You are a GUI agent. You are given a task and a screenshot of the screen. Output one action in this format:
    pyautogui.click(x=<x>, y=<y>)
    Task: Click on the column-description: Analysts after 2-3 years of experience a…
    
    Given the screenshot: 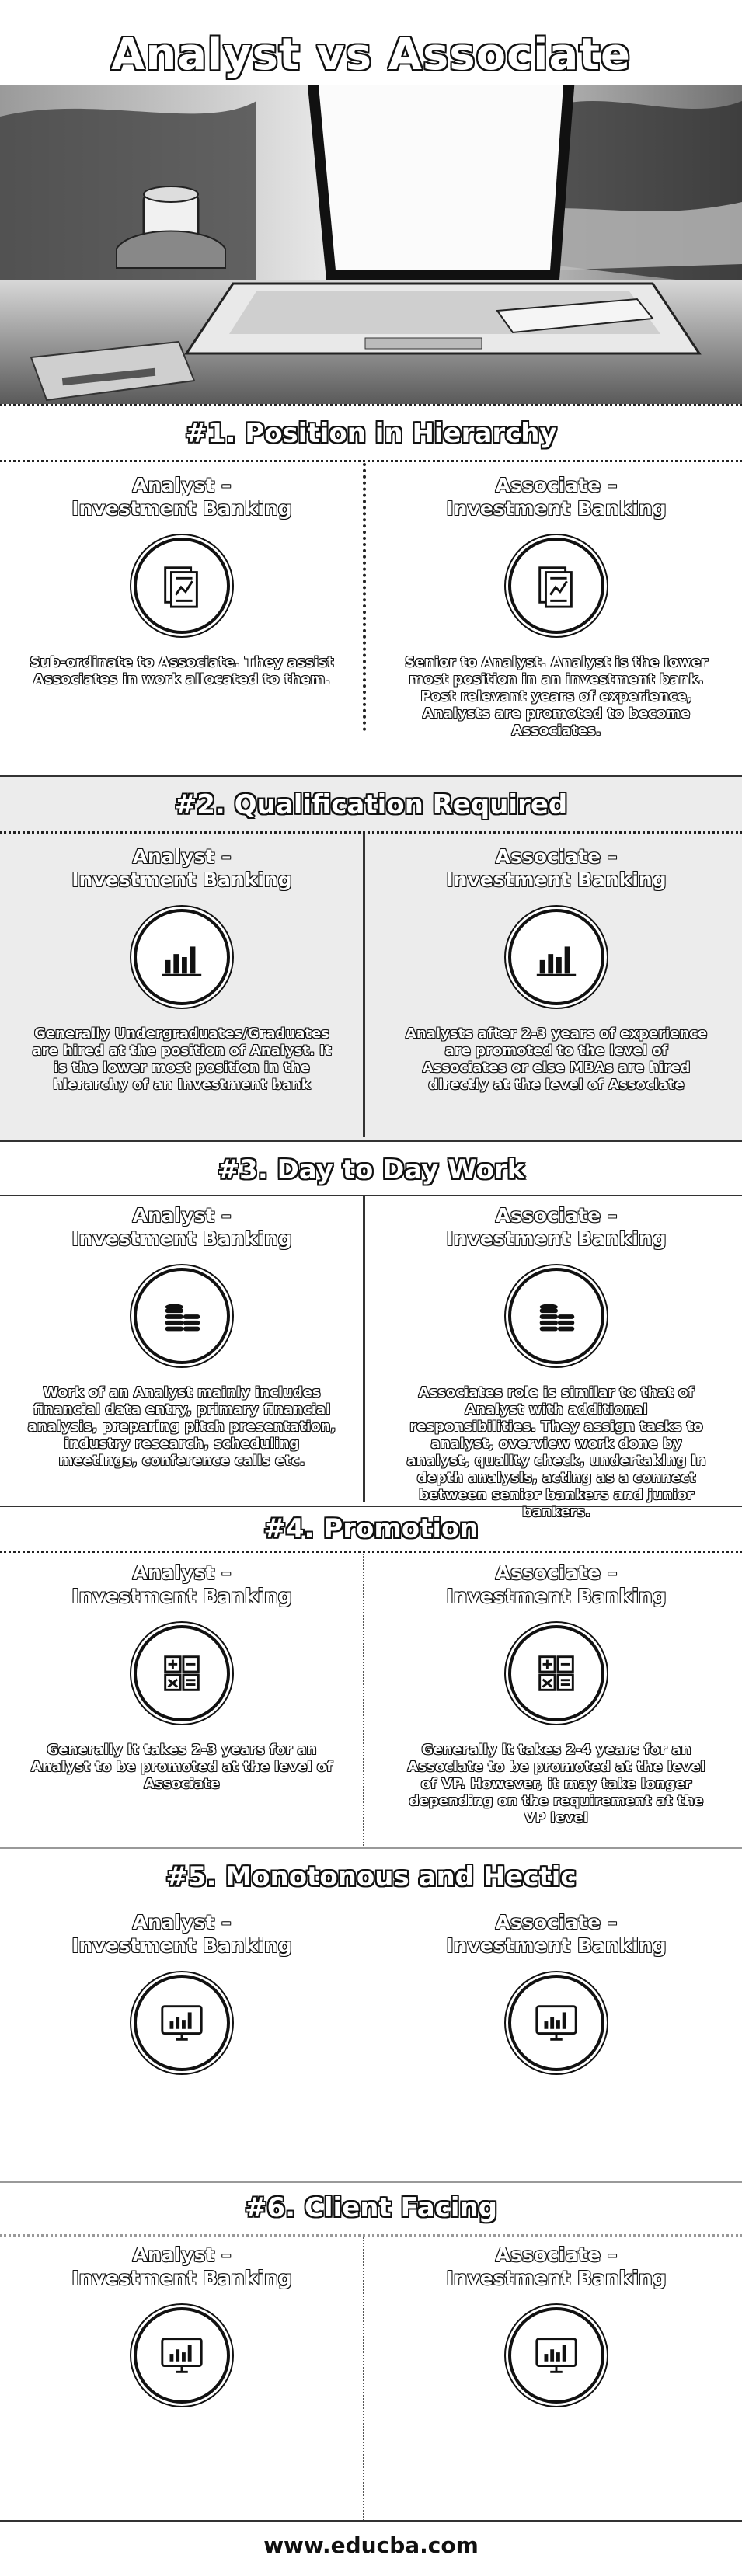 What is the action you would take?
    pyautogui.click(x=556, y=1059)
    